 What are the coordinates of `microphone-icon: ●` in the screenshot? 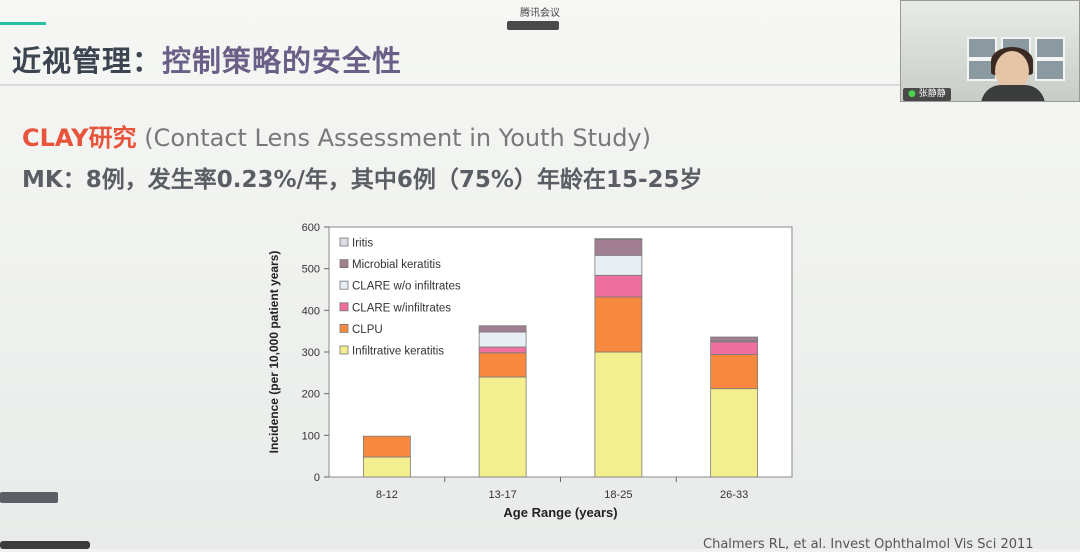 It's located at (912, 94).